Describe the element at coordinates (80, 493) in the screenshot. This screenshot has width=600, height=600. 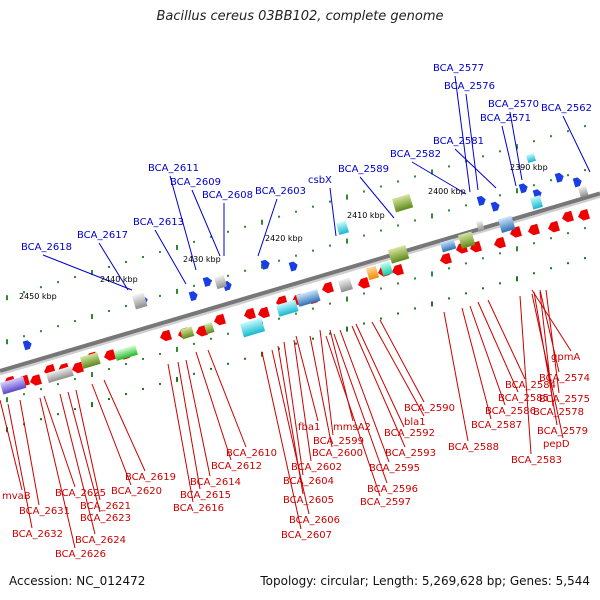
I see `gene-label-bottom: BCA_2625` at that location.